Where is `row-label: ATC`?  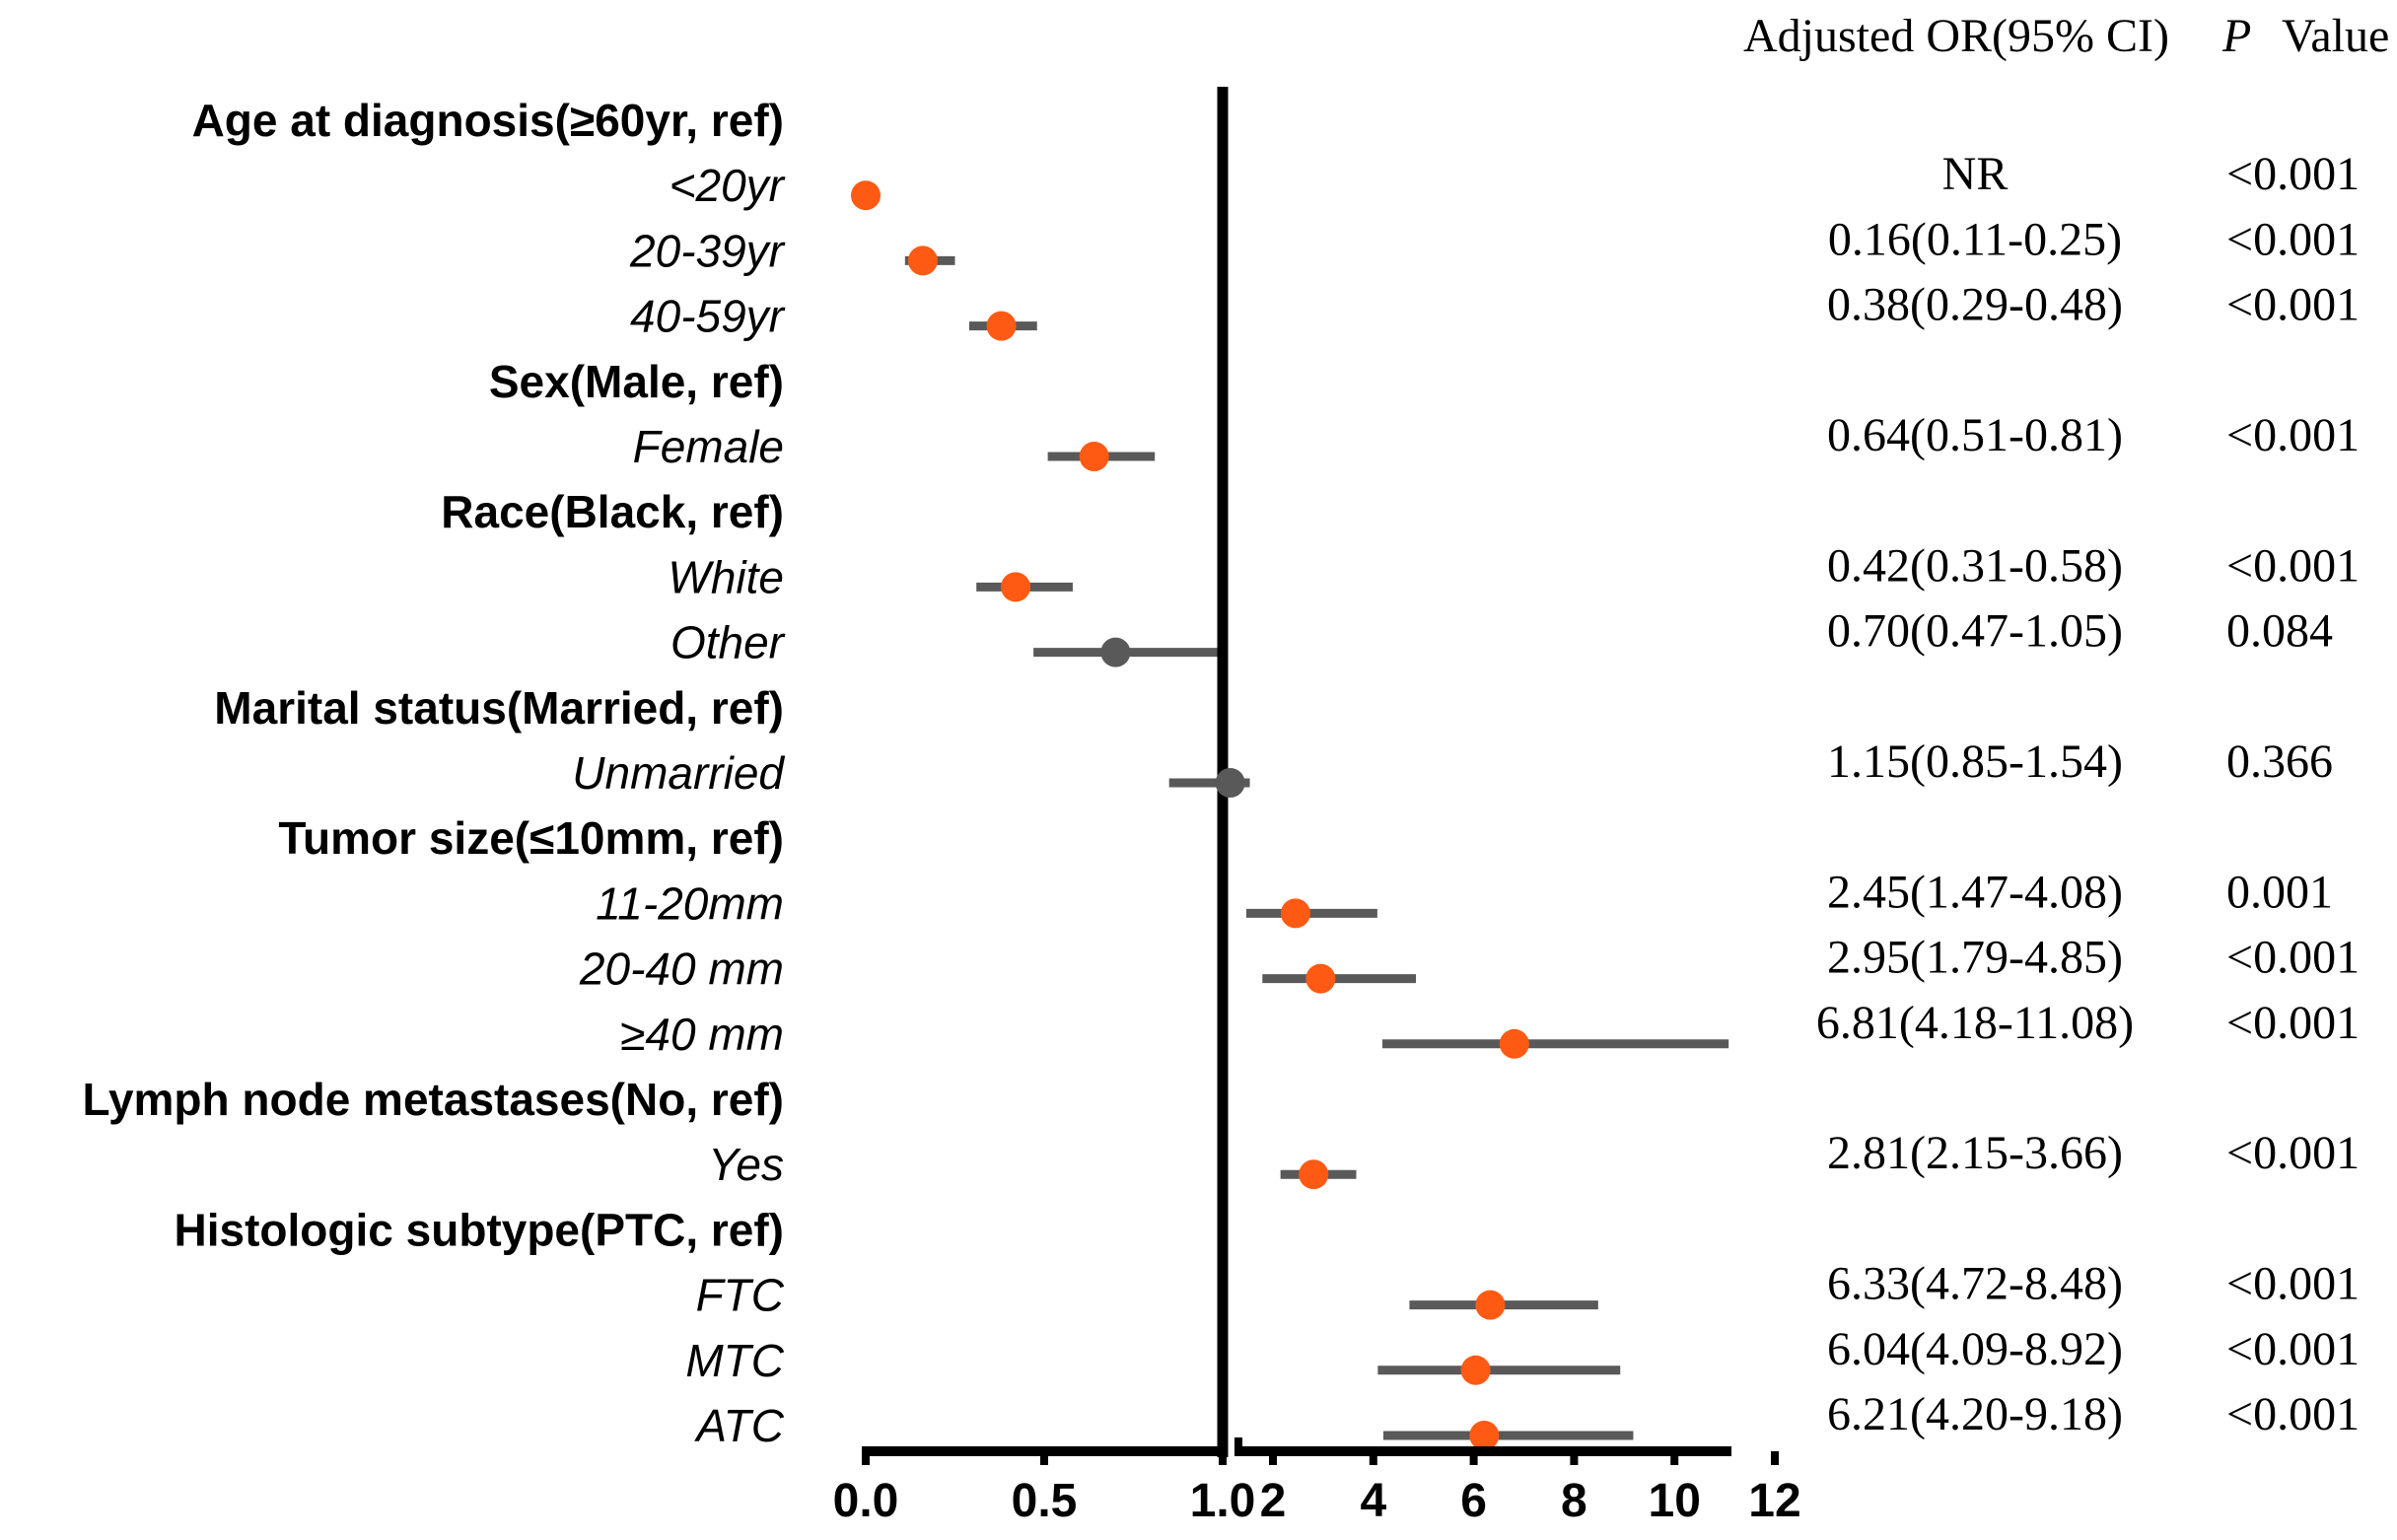 row-label: ATC is located at coordinates (738, 1425).